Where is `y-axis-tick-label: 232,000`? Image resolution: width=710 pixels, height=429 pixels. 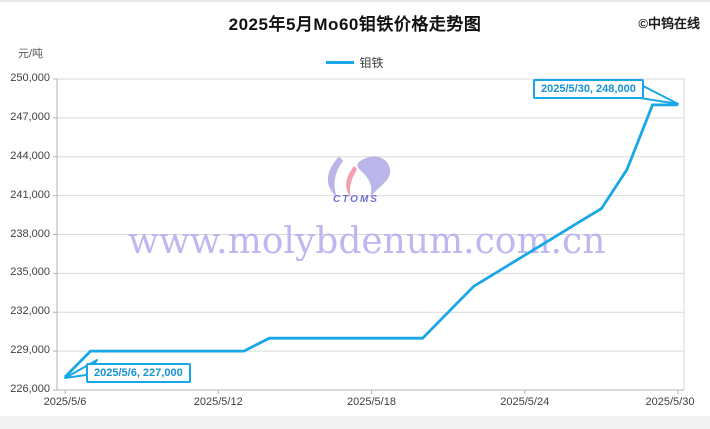 y-axis-tick-label: 232,000 is located at coordinates (30, 311).